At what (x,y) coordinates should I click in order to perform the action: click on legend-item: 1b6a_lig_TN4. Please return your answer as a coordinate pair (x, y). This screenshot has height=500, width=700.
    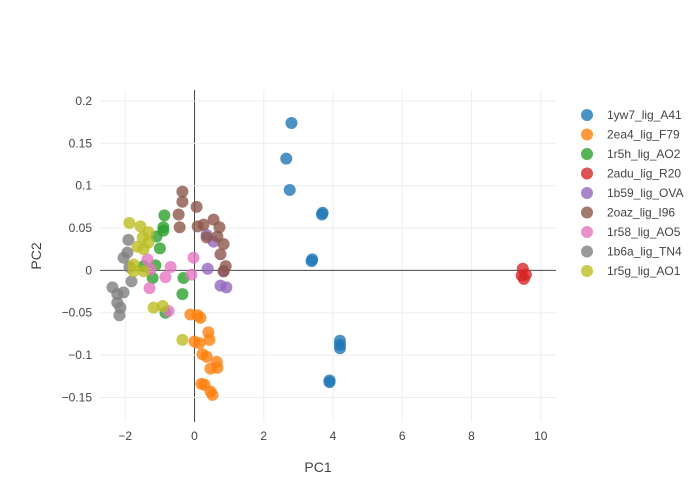
    Looking at the image, I should click on (631, 252).